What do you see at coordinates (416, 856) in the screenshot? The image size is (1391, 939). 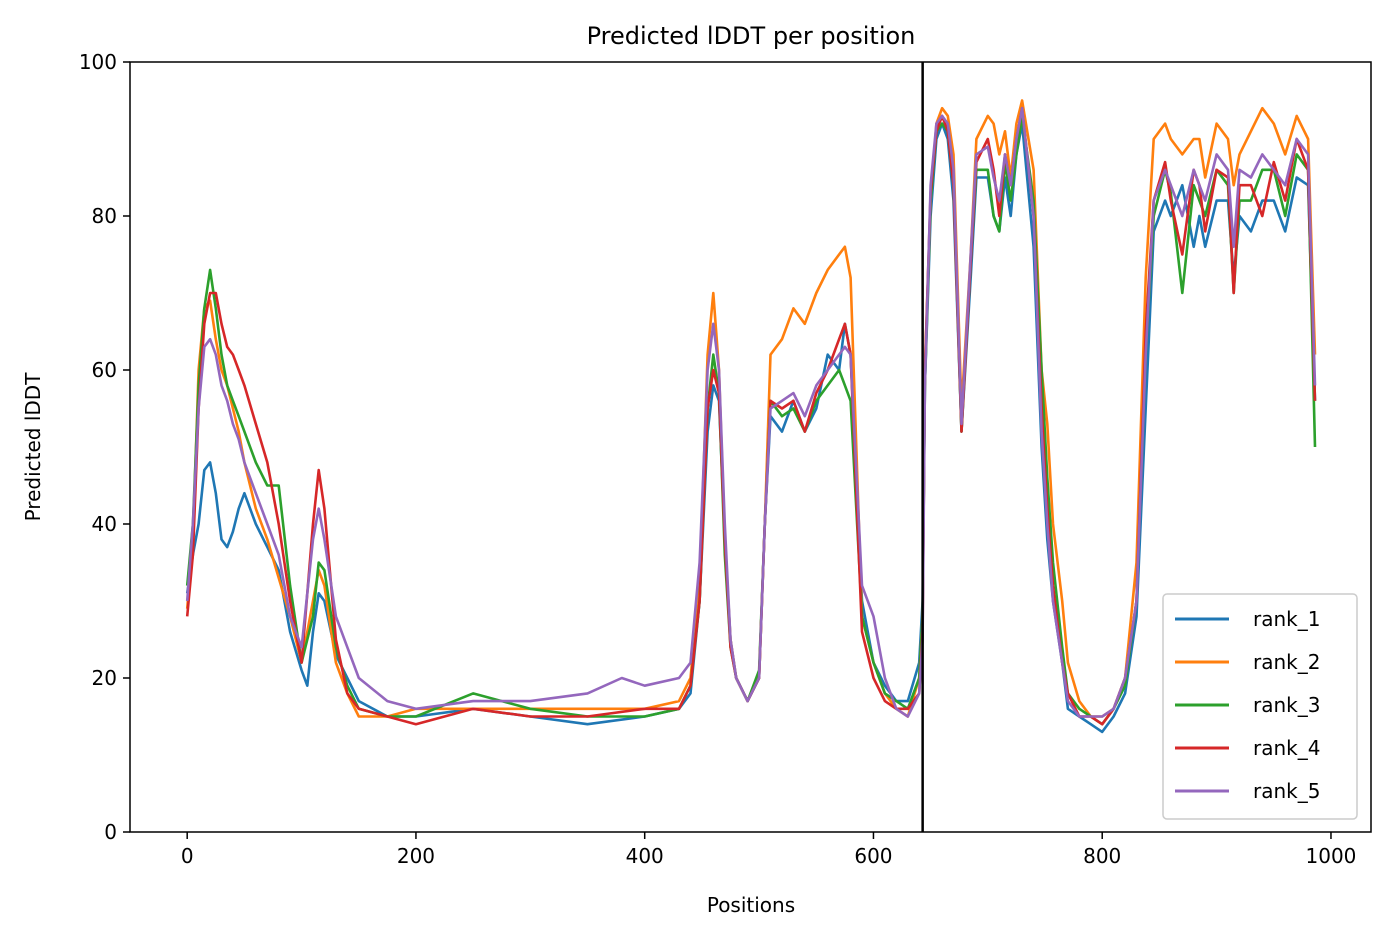 I see `x-tick-label: 200` at bounding box center [416, 856].